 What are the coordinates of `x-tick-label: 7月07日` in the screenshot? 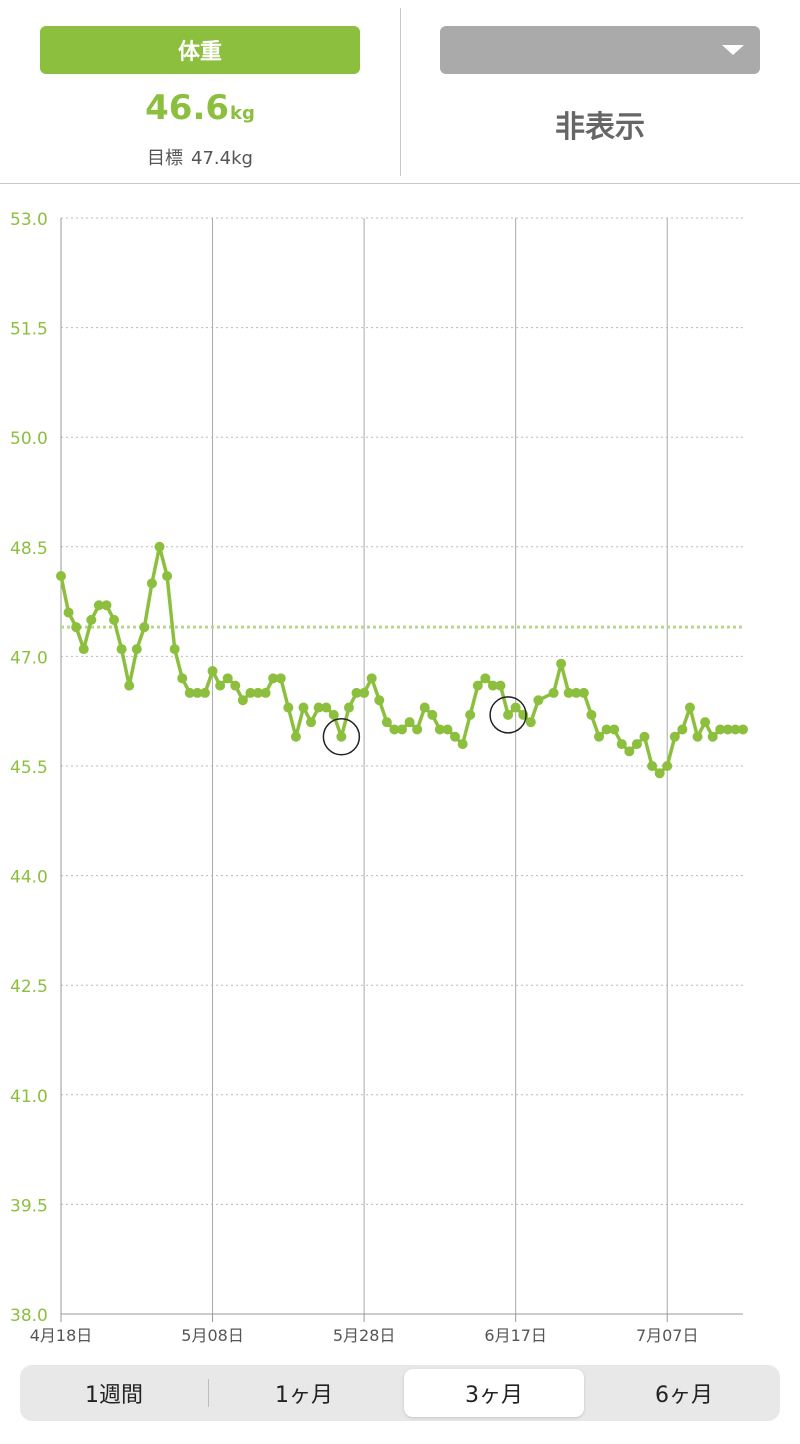 It's located at (667, 1335).